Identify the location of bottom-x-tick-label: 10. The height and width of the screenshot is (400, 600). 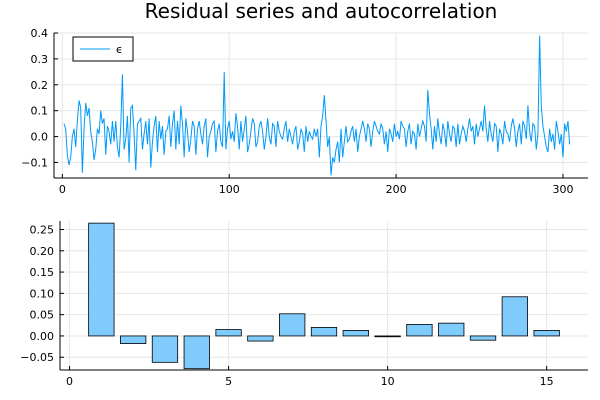
(388, 381).